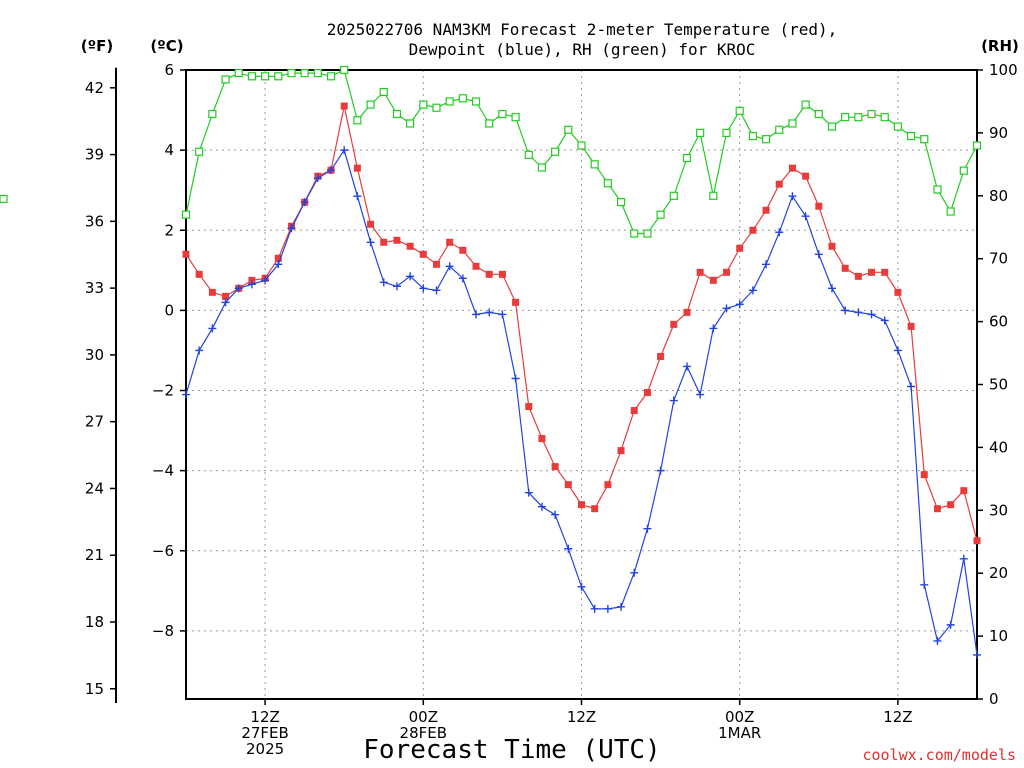  What do you see at coordinates (998, 196) in the screenshot?
I see `rh-tick-label: 80` at bounding box center [998, 196].